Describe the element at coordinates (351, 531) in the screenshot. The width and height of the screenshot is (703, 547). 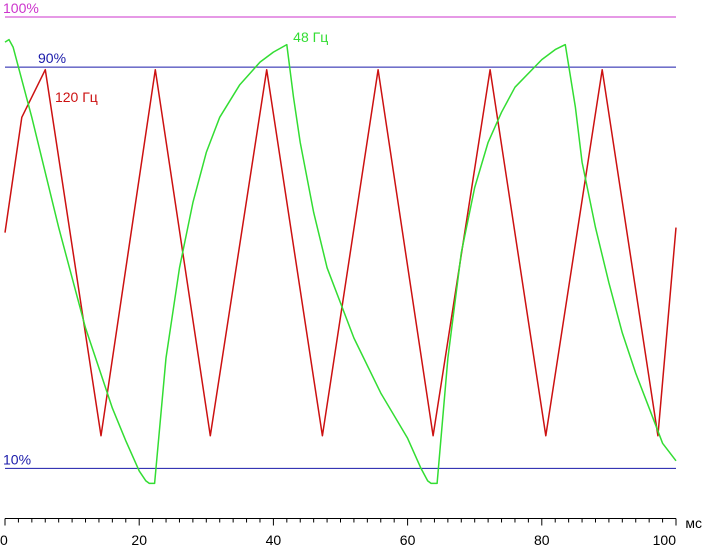
I see `x-axis: 0 20 40 60 80 100 мс` at that location.